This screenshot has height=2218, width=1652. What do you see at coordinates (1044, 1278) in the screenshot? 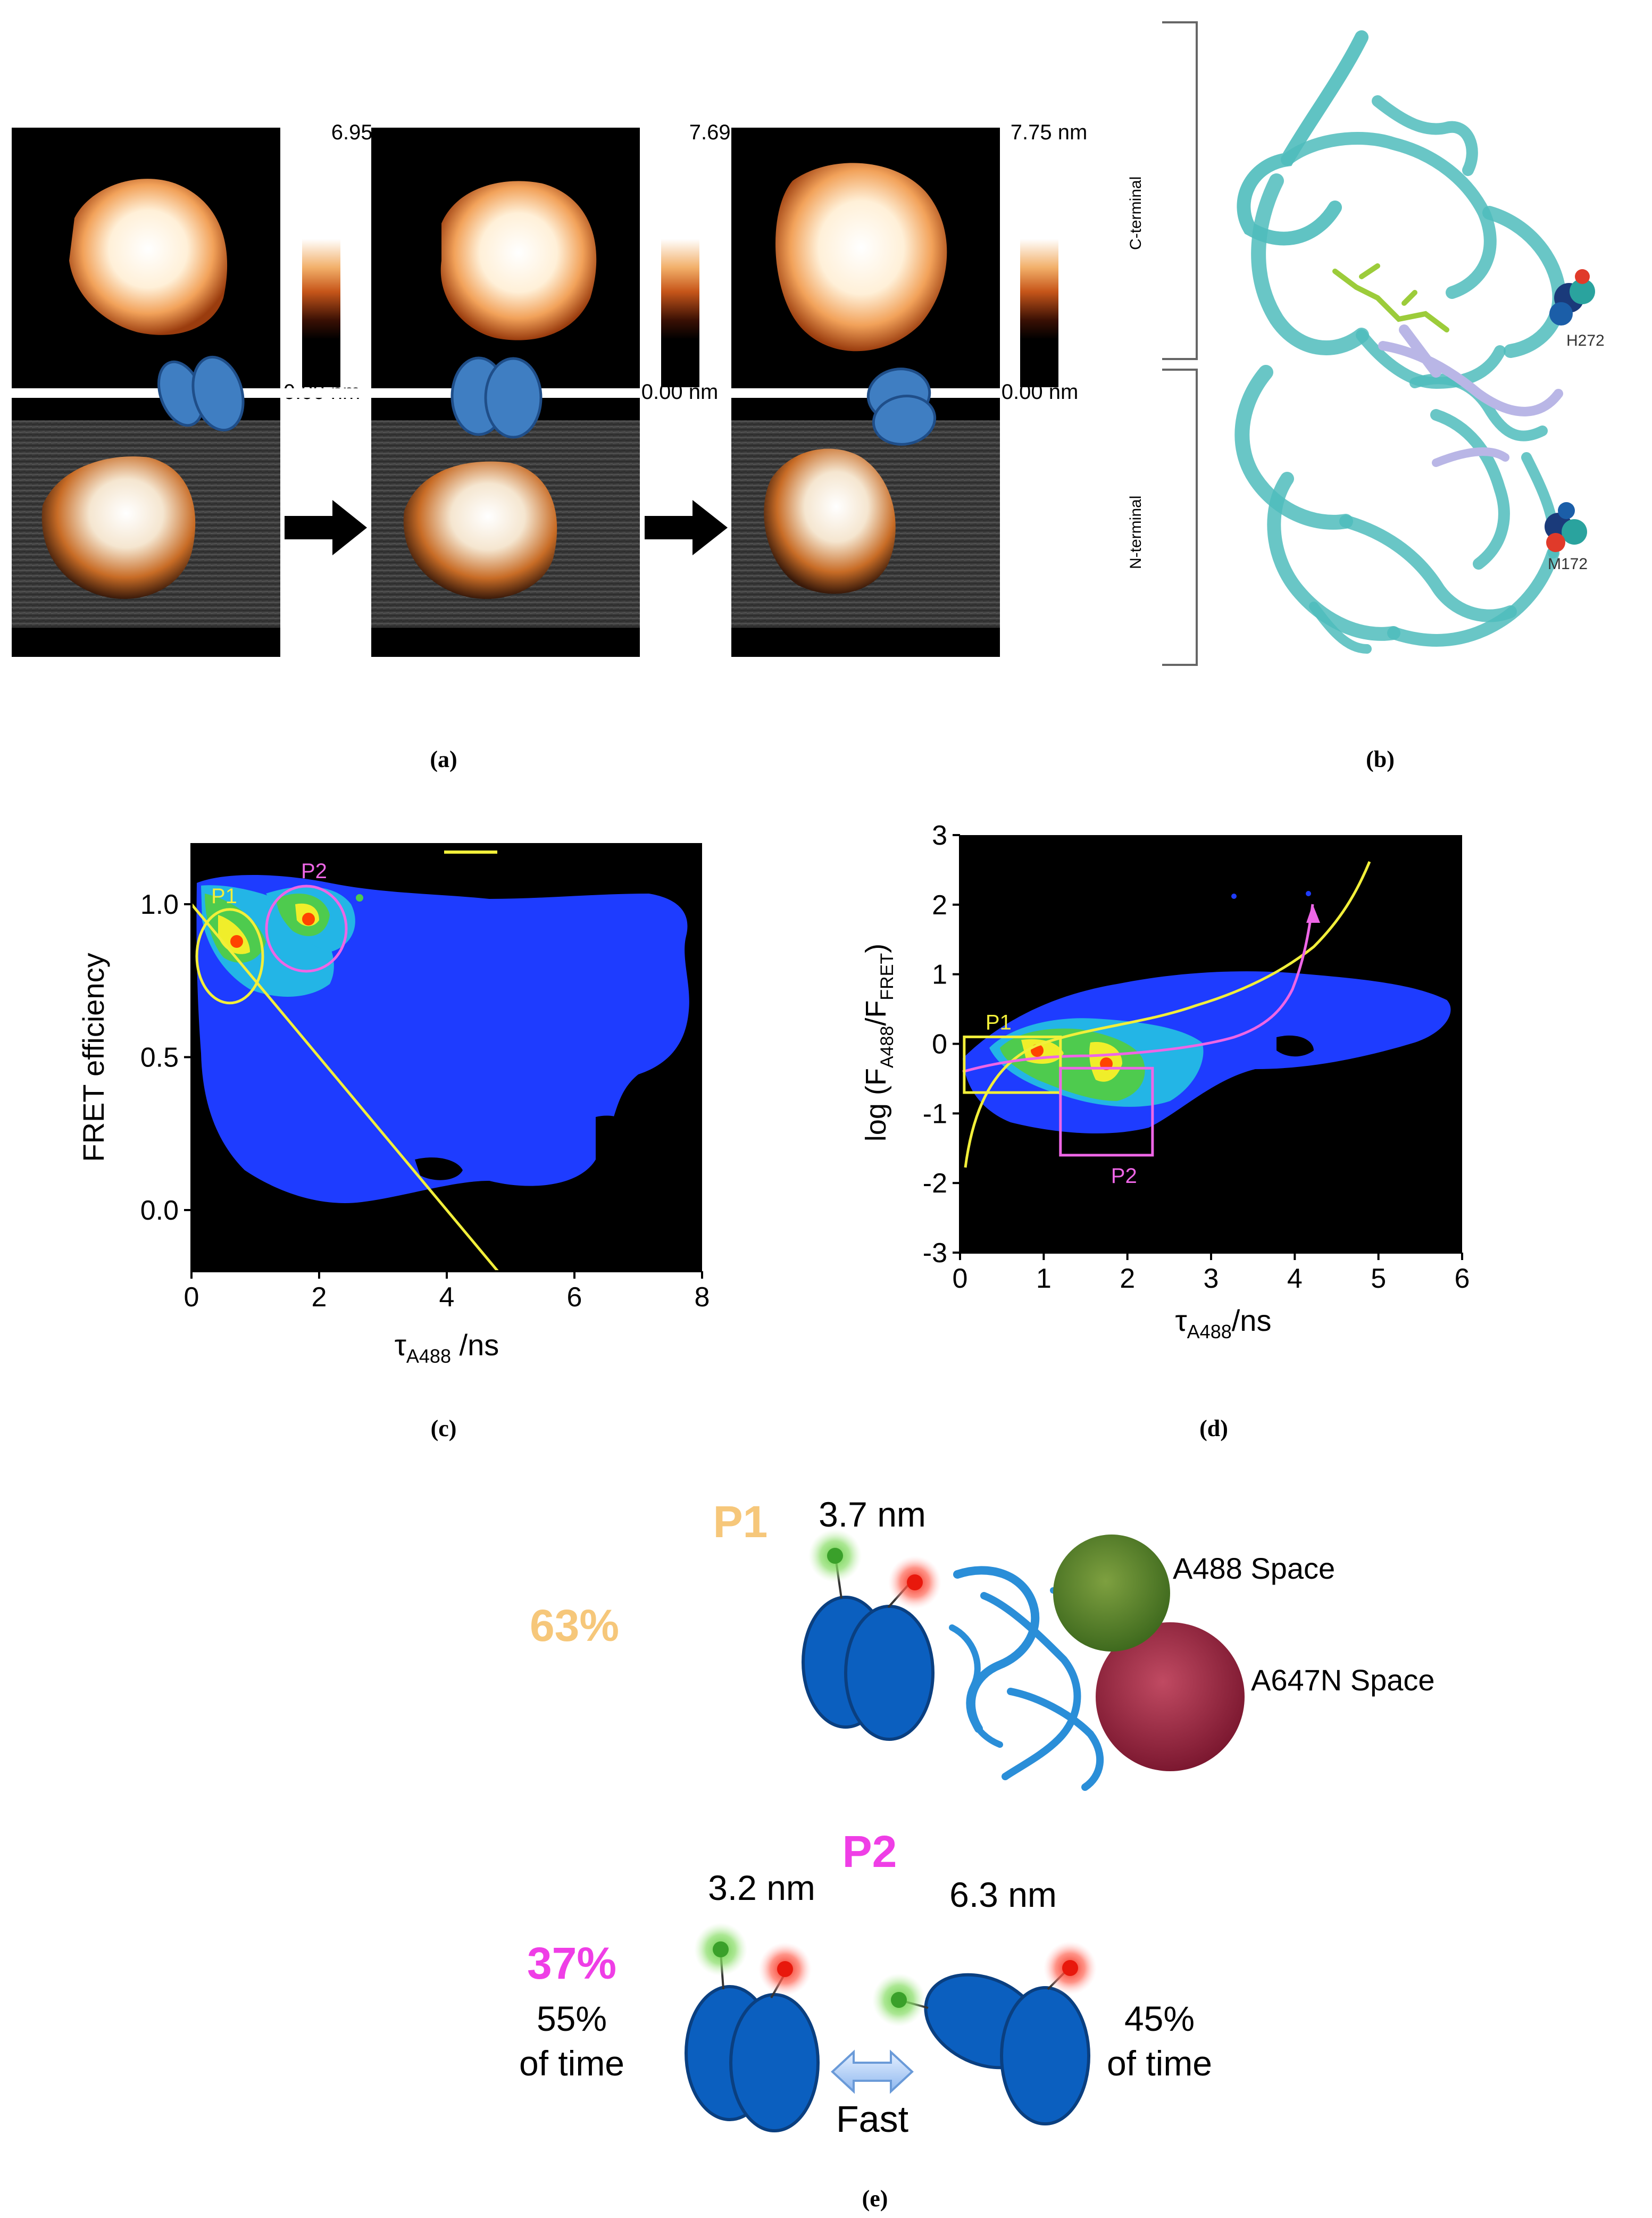
I see `d-x-tick-label: 1` at bounding box center [1044, 1278].